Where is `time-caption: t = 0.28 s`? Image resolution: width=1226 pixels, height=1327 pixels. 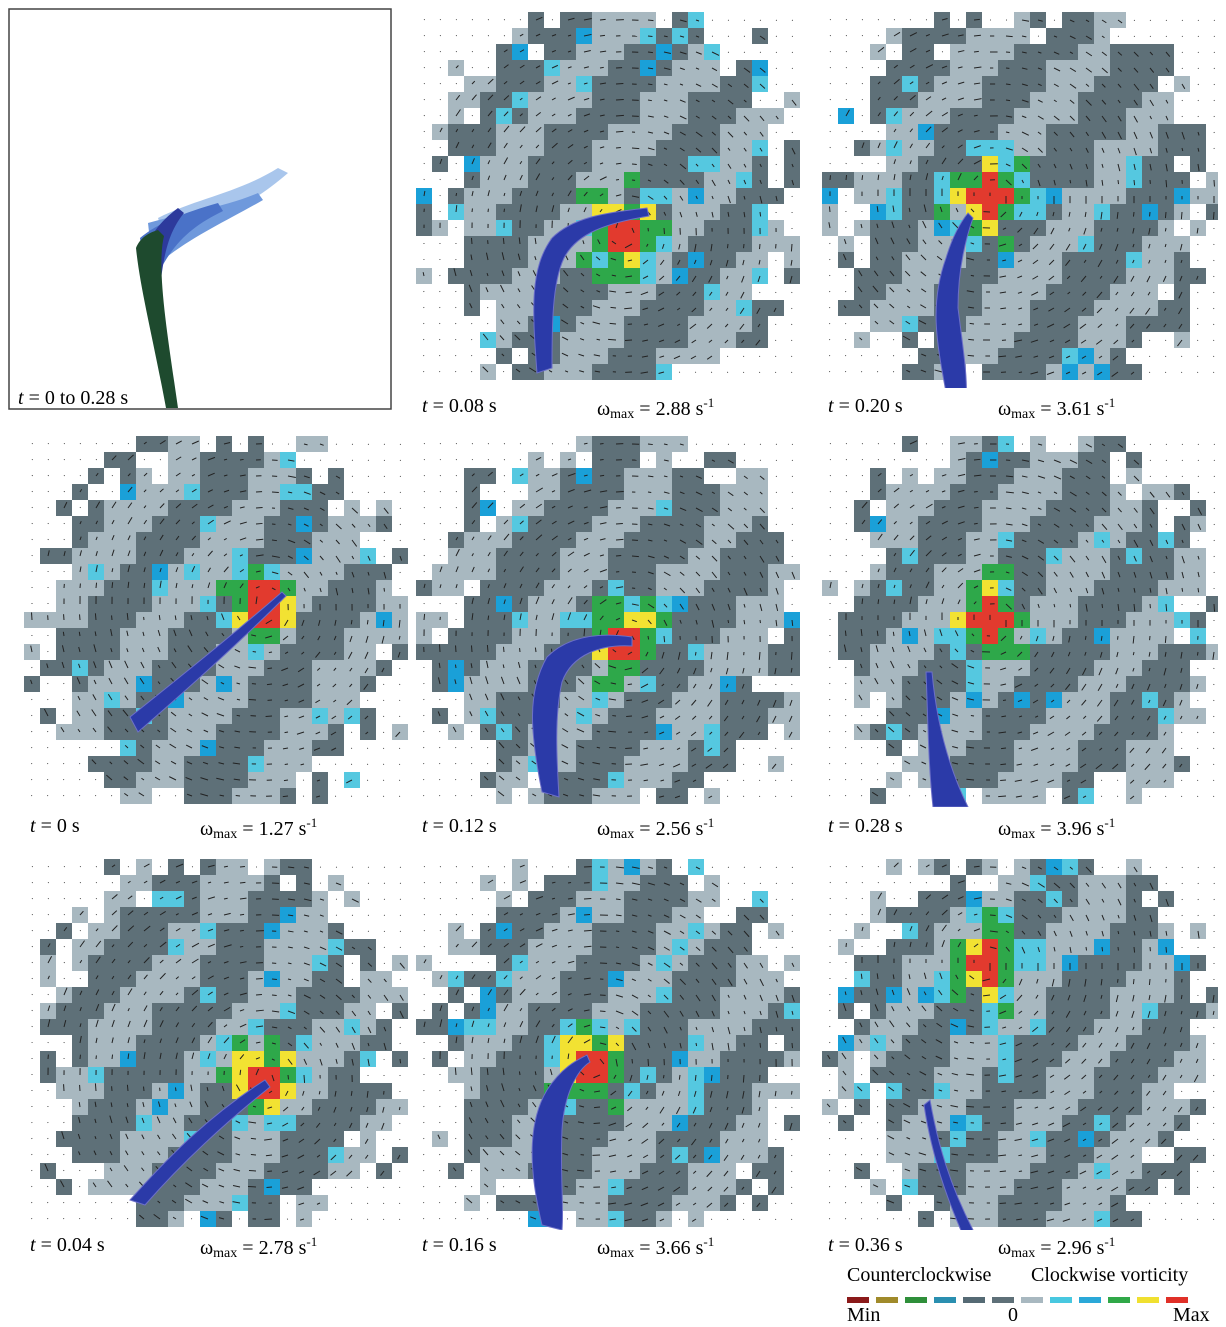 time-caption: t = 0.28 s is located at coordinates (865, 826).